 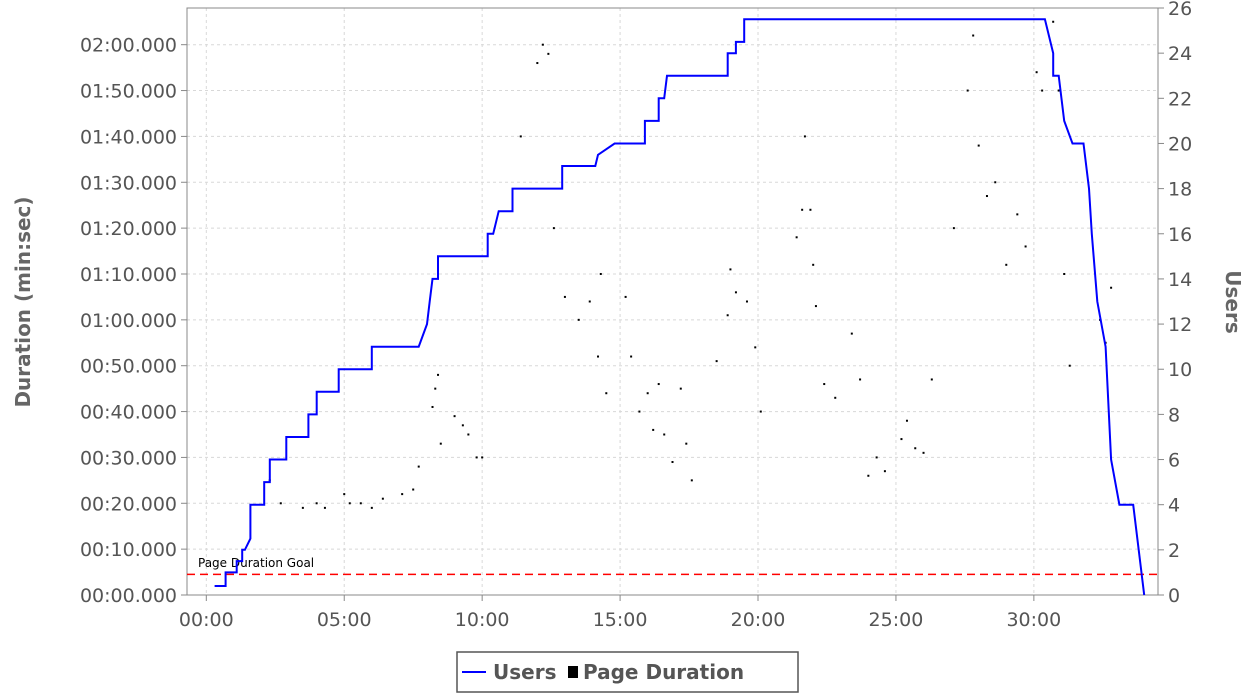 I want to click on y-tick-label: 00:40.000, so click(x=128, y=413).